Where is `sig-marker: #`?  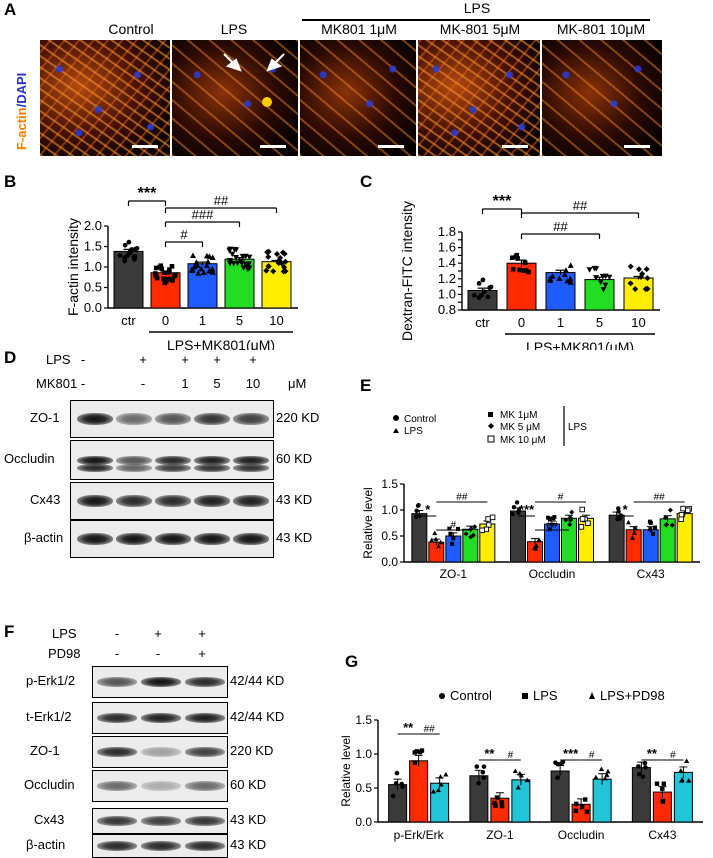 sig-marker: # is located at coordinates (592, 755).